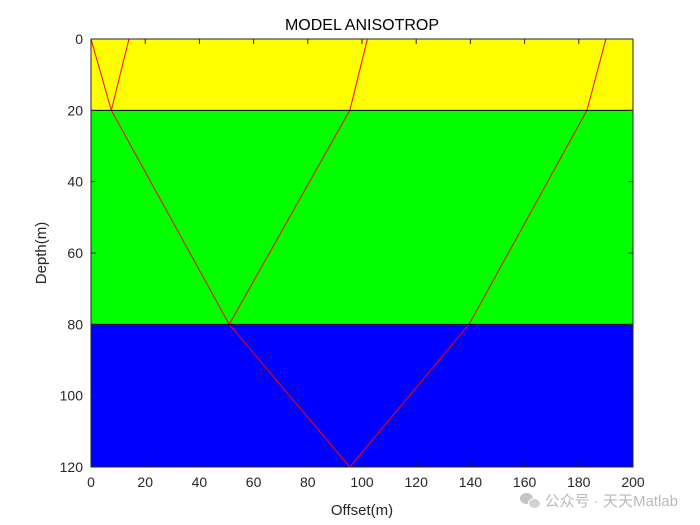  Describe the element at coordinates (308, 482) in the screenshot. I see `x-tick-label: 80` at that location.